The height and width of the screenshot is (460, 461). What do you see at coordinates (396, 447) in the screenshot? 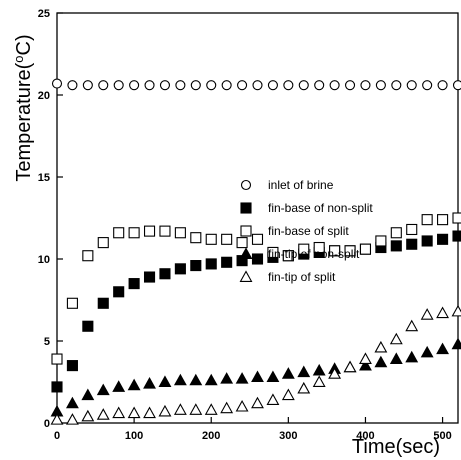
I see `x-axis-title: Time(sec)` at bounding box center [396, 447].